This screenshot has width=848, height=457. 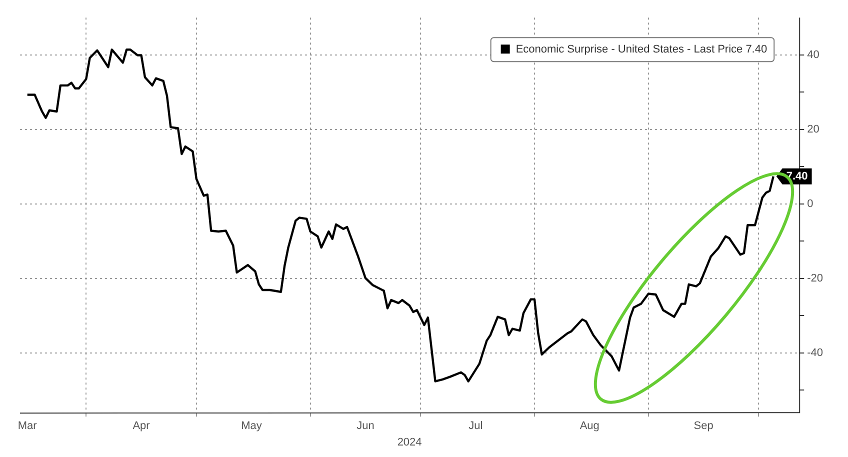 I want to click on x-tick-label: May, so click(x=251, y=426).